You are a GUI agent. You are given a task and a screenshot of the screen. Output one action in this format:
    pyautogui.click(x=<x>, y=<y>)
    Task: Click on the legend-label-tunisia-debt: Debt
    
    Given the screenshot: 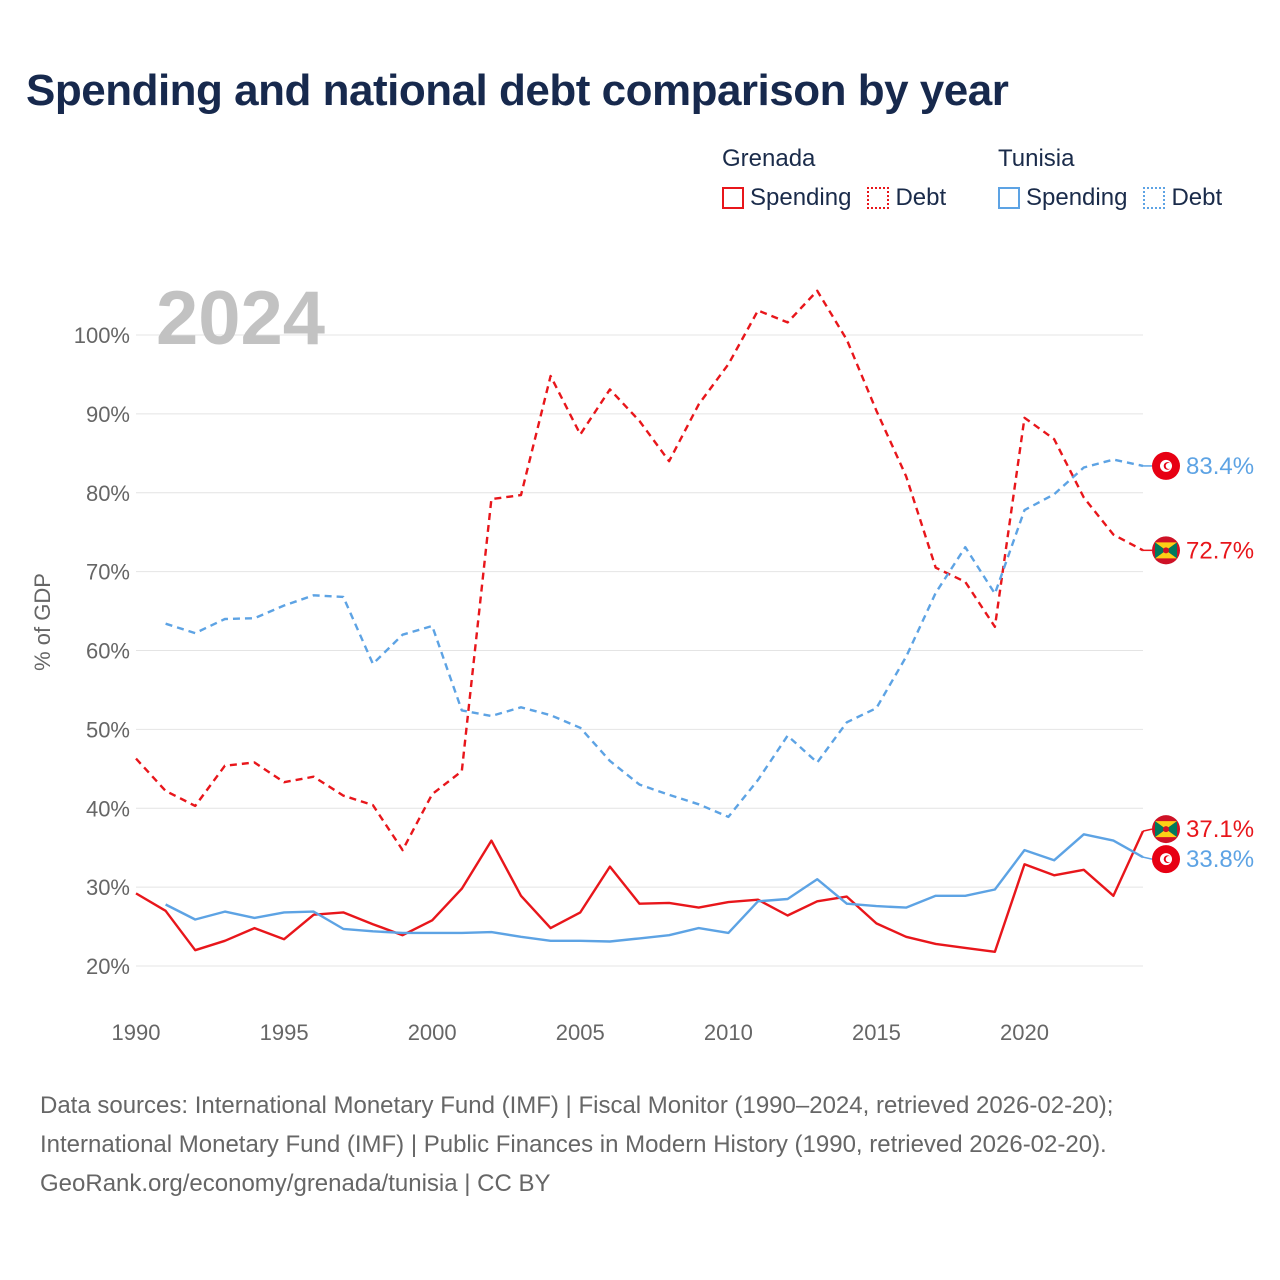 What is the action you would take?
    pyautogui.click(x=1197, y=197)
    